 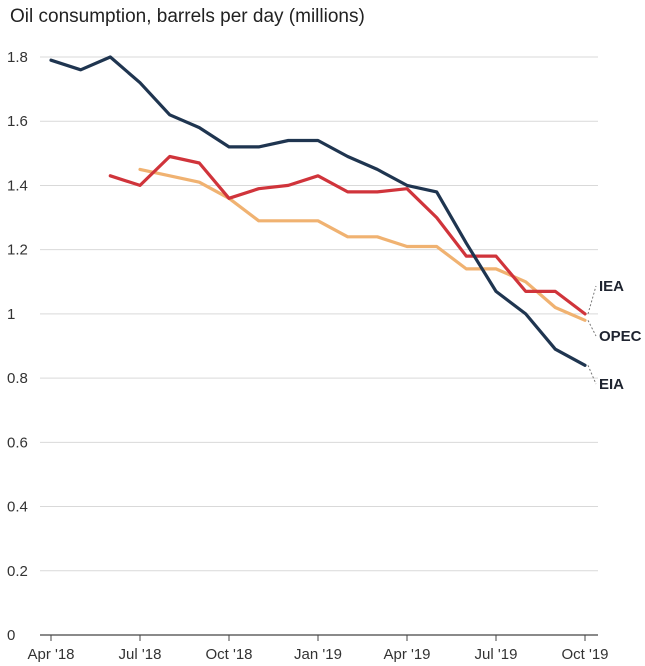 I want to click on series-label-iea: IEA, so click(x=611, y=286).